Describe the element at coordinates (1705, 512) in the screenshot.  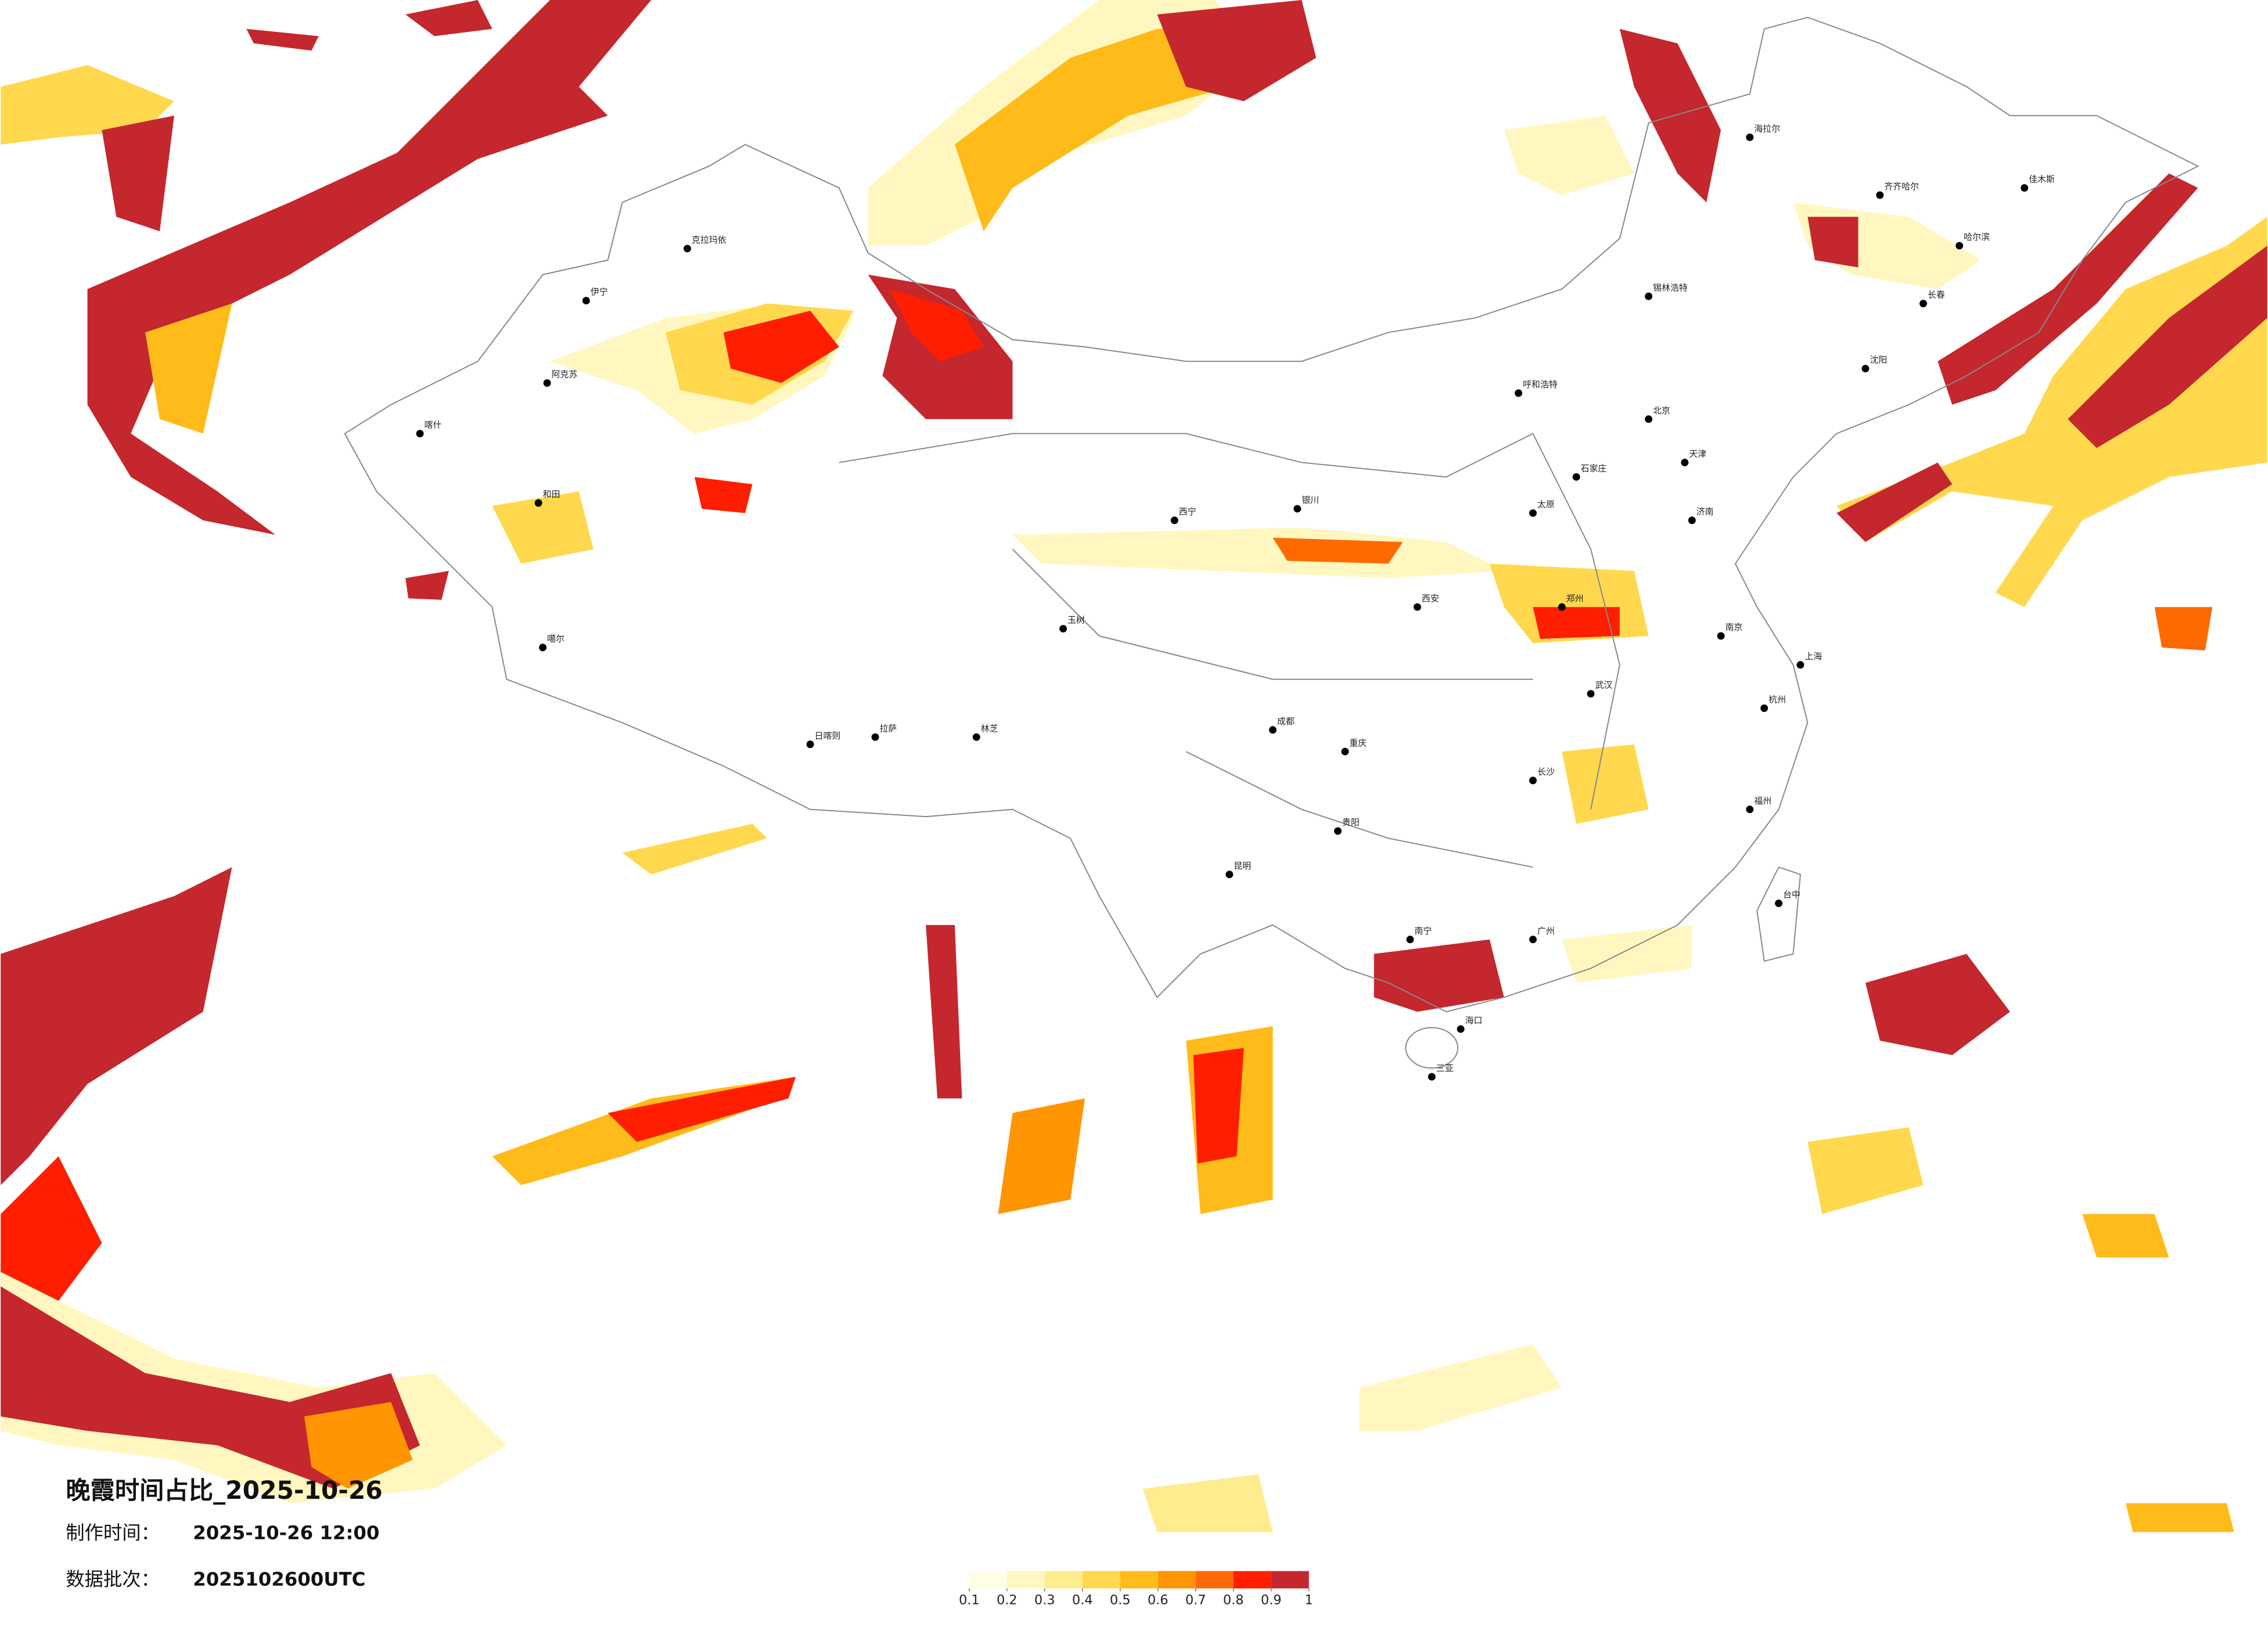
I see `city-label: 济南` at that location.